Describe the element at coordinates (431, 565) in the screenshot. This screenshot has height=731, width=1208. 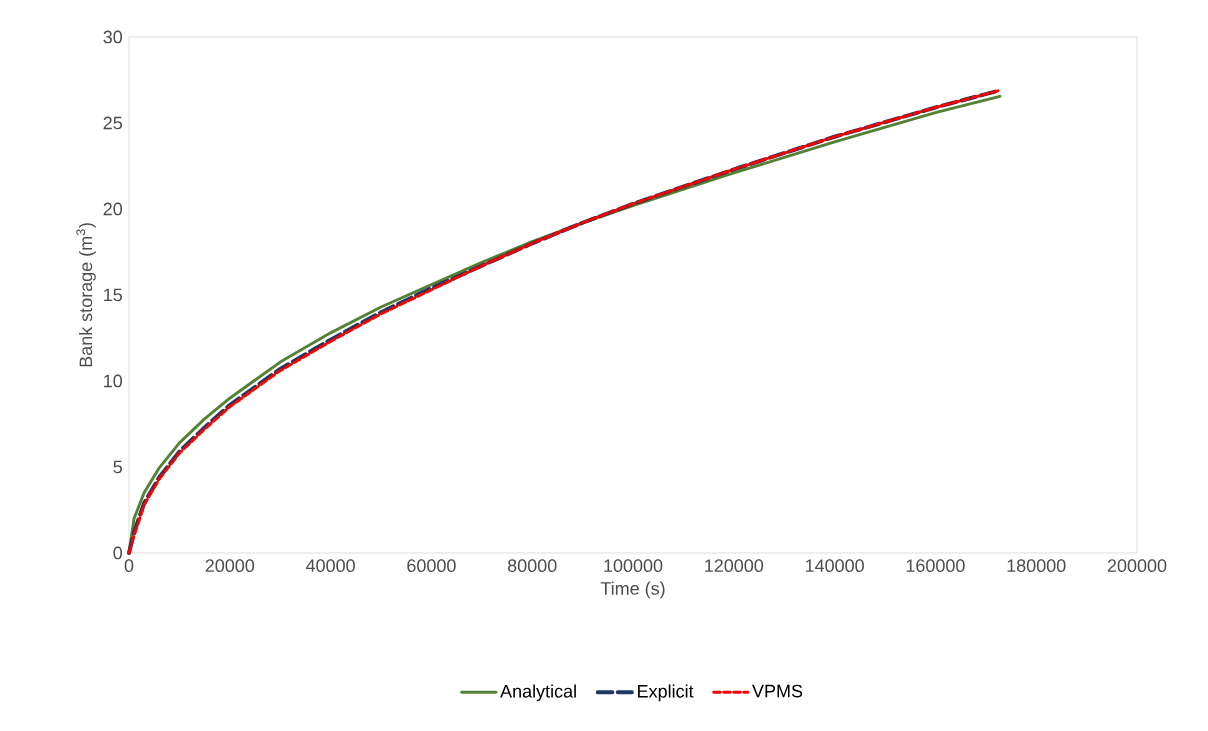
I see `x-tick-label: 60000` at that location.